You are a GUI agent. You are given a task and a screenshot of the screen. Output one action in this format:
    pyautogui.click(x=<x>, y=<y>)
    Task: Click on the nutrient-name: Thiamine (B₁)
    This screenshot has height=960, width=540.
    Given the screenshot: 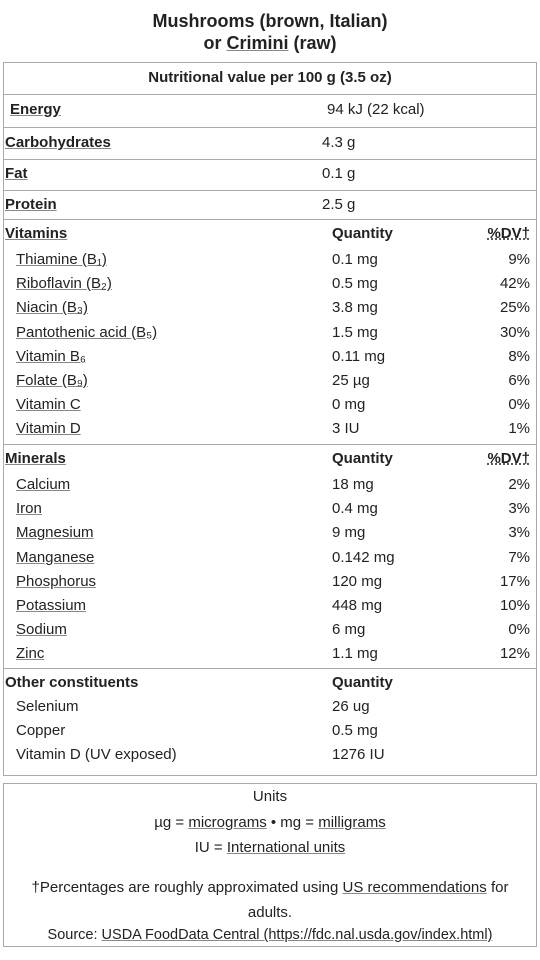 What is the action you would take?
    pyautogui.click(x=61, y=259)
    